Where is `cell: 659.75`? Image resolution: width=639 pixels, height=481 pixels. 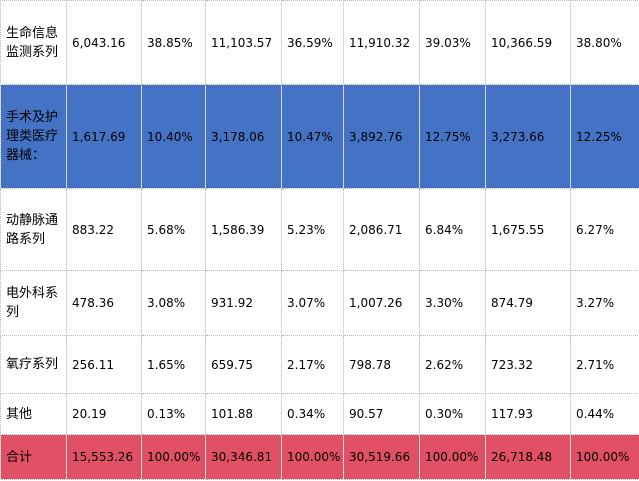 cell: 659.75 is located at coordinates (243, 364).